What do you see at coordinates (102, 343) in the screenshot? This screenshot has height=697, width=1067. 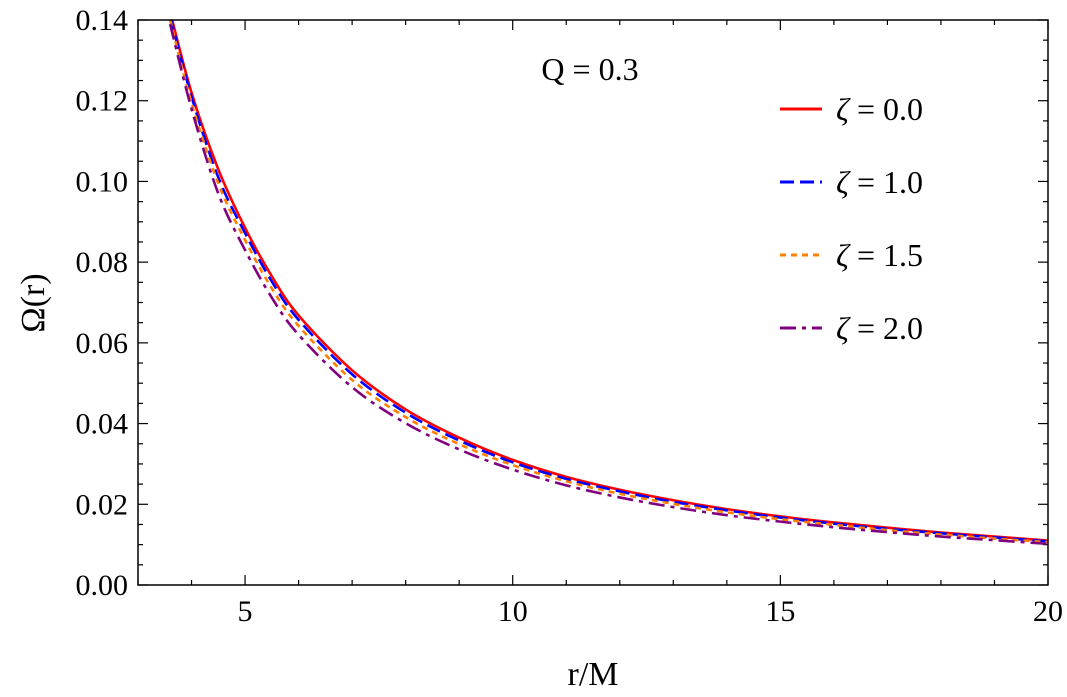 I see `y-tick-label: 0.06` at bounding box center [102, 343].